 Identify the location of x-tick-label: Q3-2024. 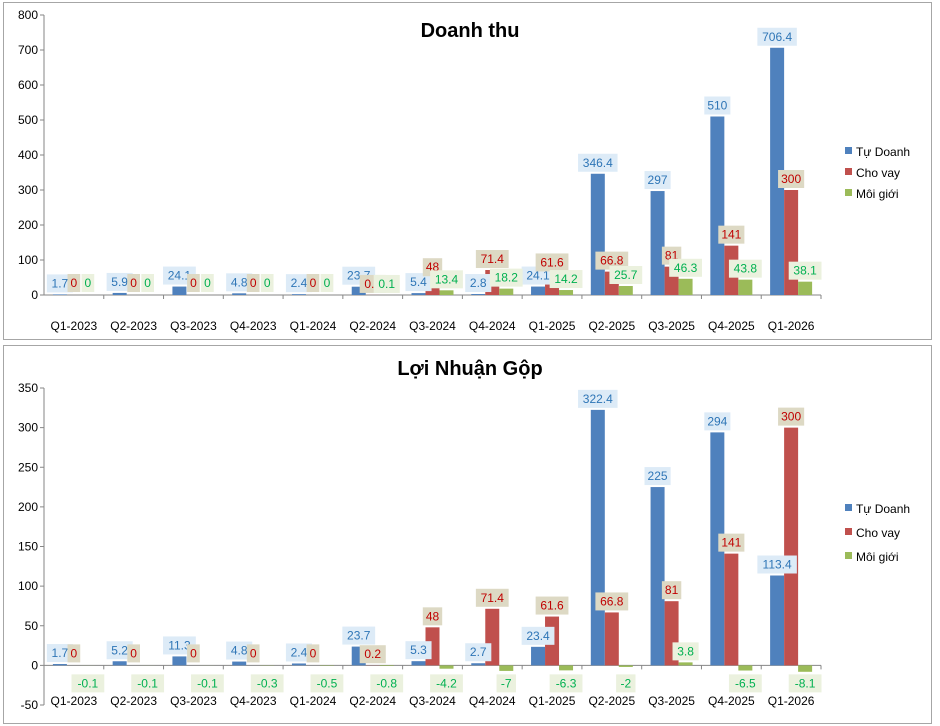
(432, 701).